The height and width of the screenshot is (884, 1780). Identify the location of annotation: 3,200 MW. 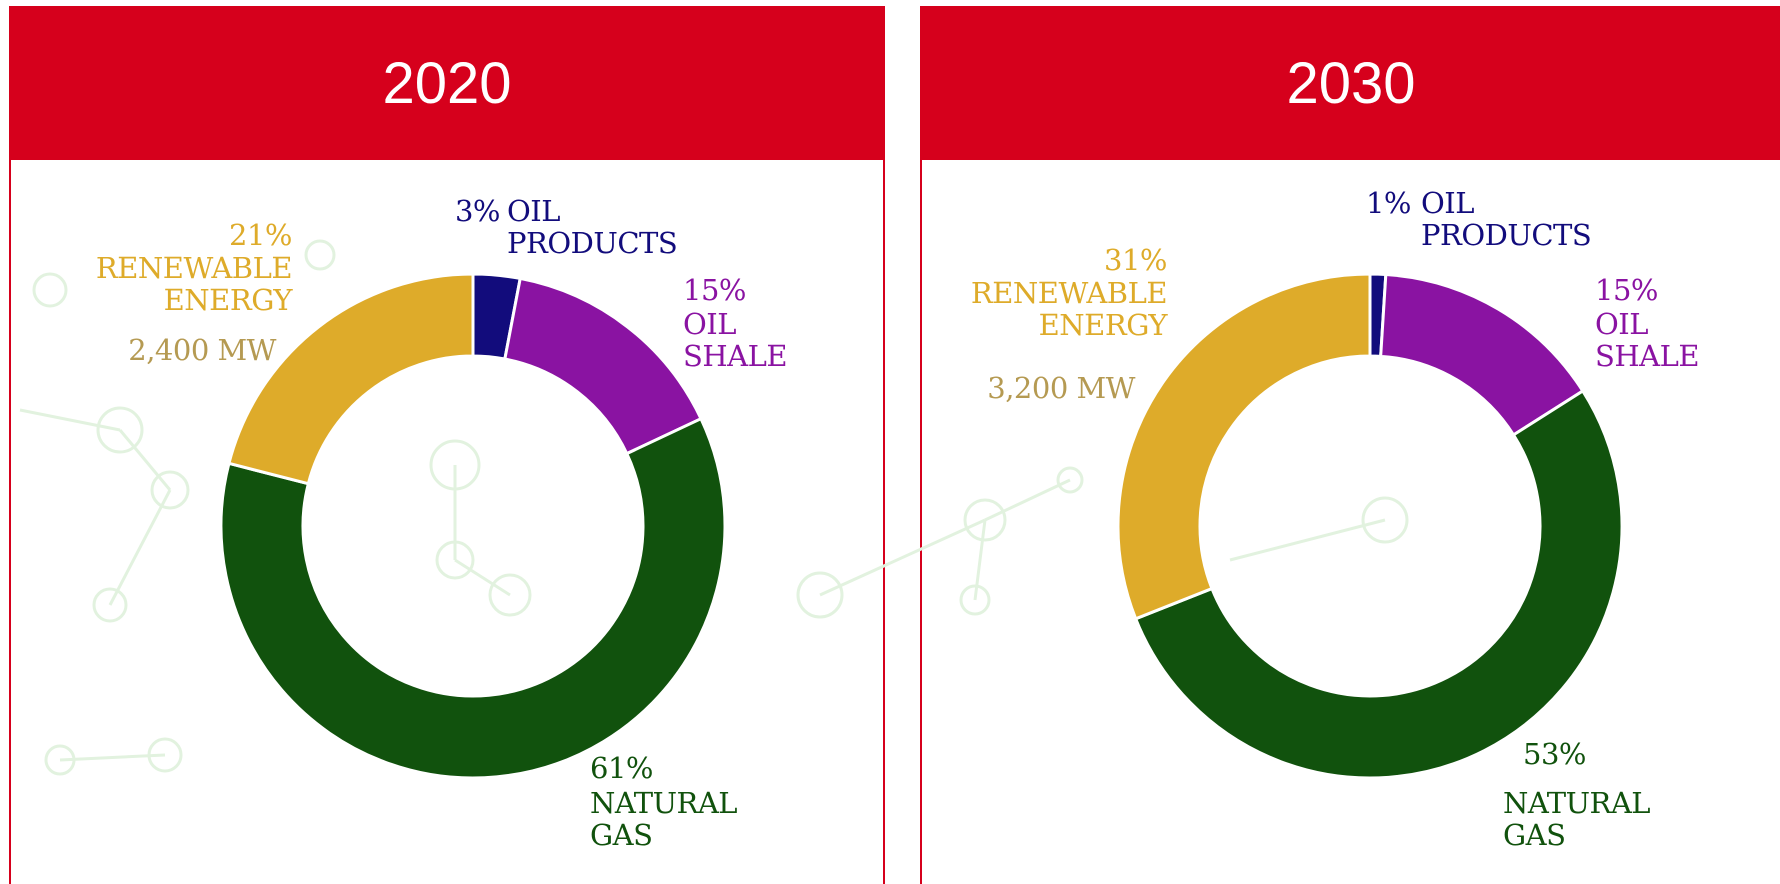
(1061, 388).